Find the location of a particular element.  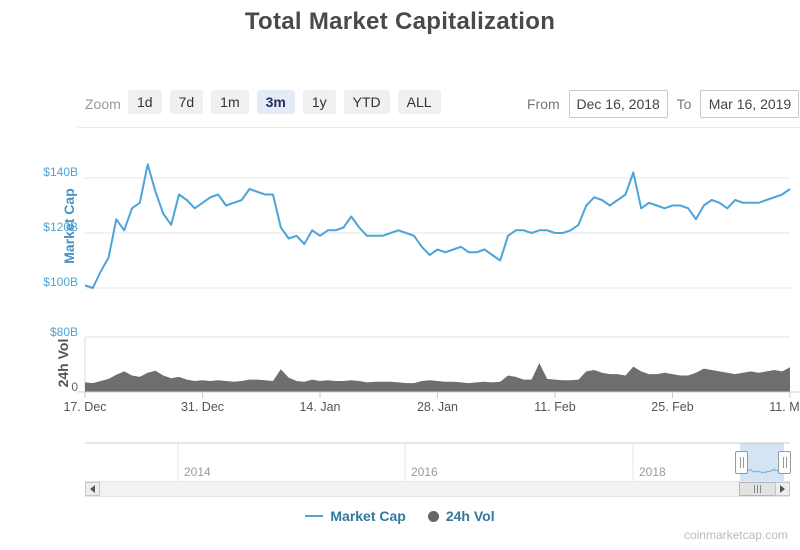

zoom-button-7d: 7d is located at coordinates (186, 102).